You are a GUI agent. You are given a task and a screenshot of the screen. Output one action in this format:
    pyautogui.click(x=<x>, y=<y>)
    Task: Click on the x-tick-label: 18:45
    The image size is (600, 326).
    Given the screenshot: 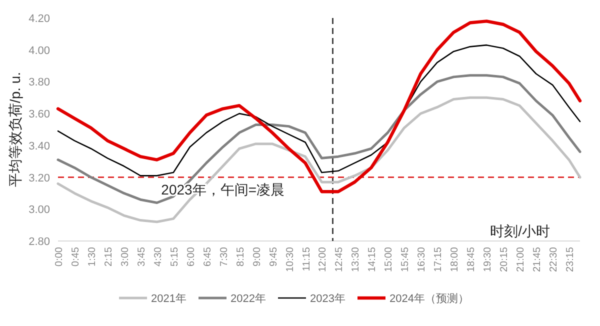 What is the action you would take?
    pyautogui.click(x=472, y=259)
    